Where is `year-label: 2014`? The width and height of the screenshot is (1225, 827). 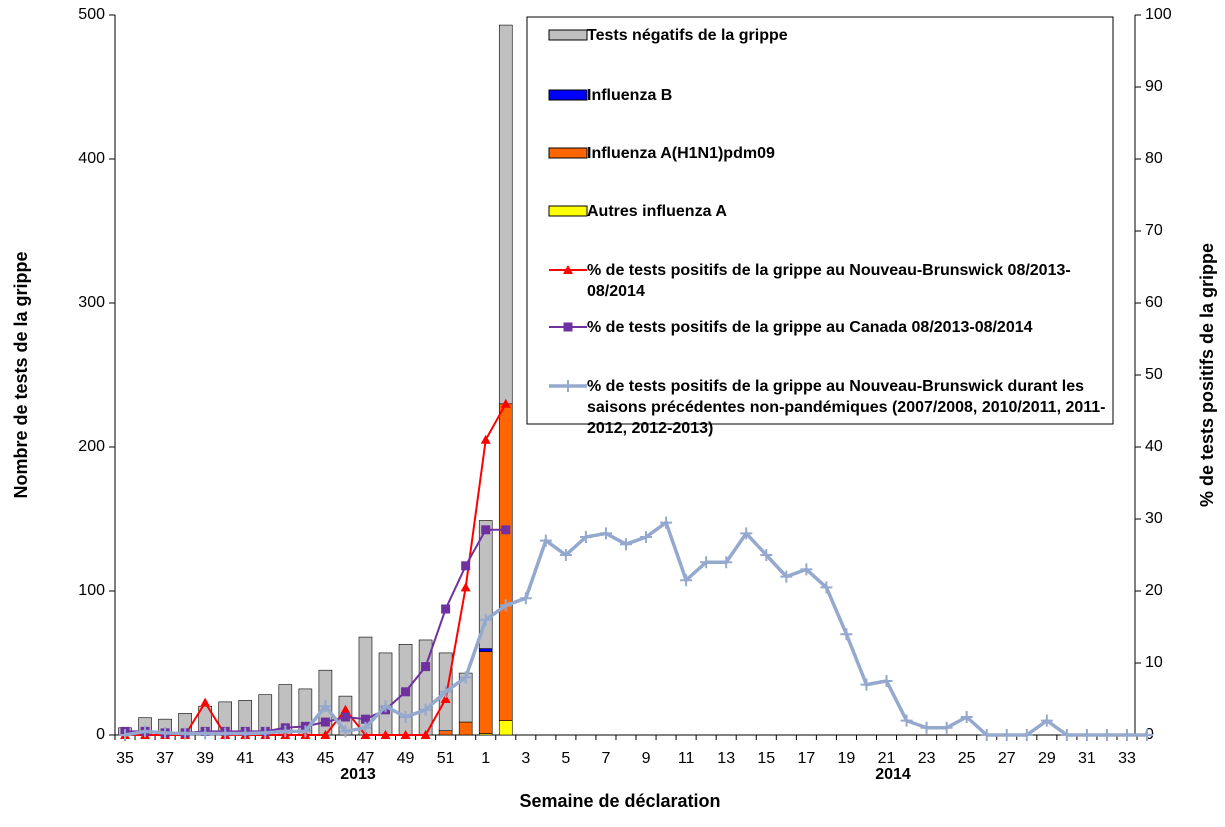 year-label: 2014 is located at coordinates (893, 774).